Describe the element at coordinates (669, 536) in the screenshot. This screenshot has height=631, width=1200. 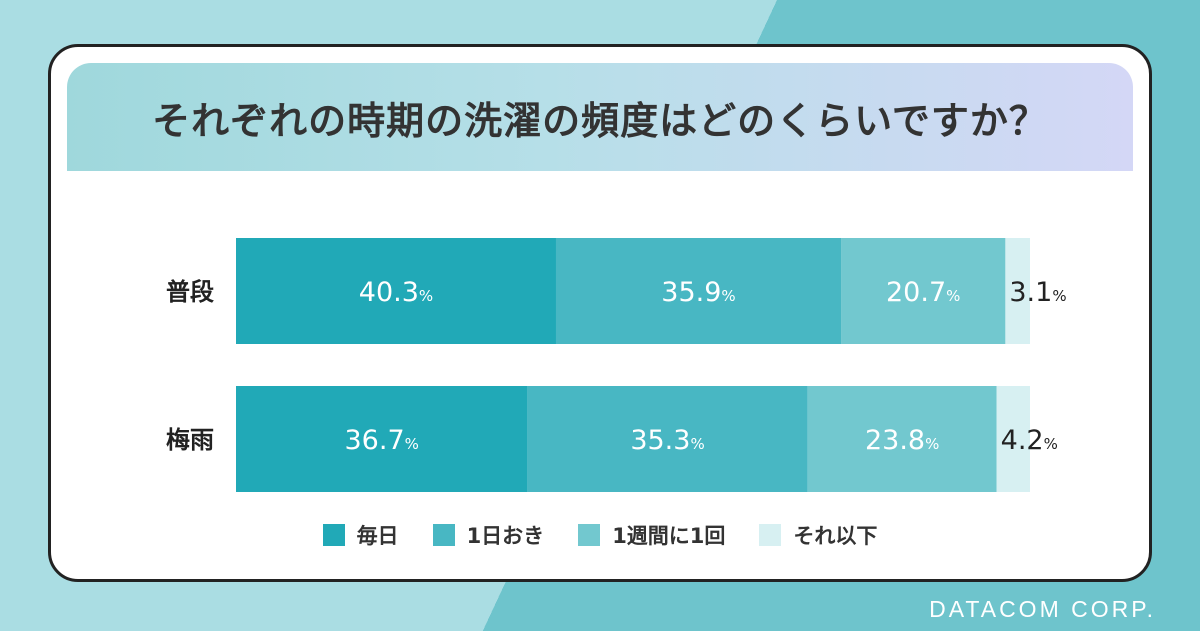
I see `legend-label: 1週間に1回` at that location.